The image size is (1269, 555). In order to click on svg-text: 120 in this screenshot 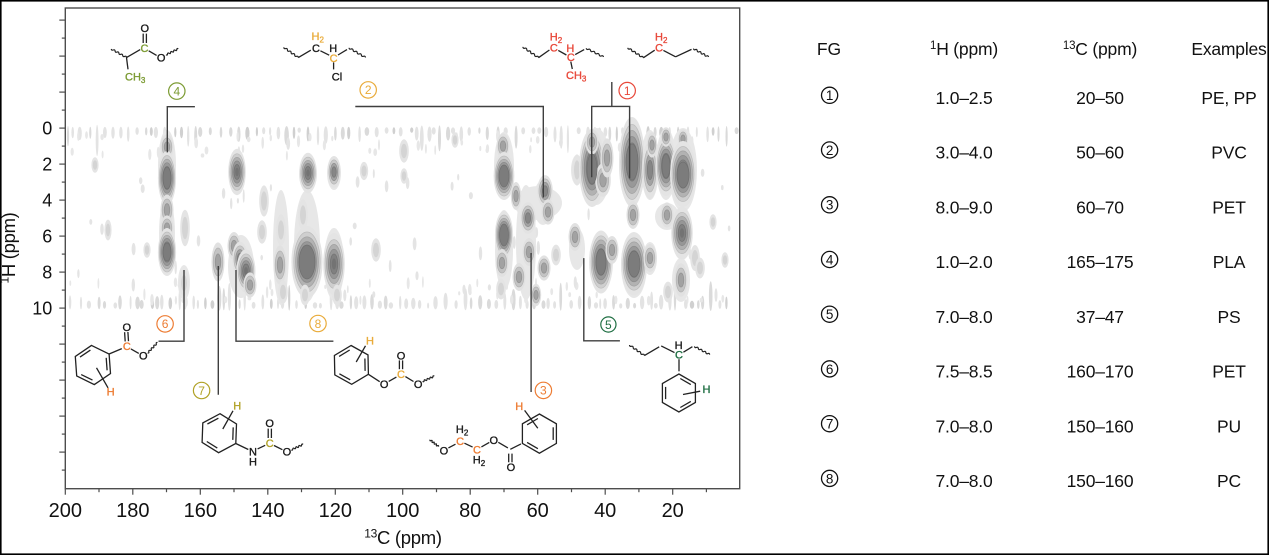, I will do `click(335, 511)`.